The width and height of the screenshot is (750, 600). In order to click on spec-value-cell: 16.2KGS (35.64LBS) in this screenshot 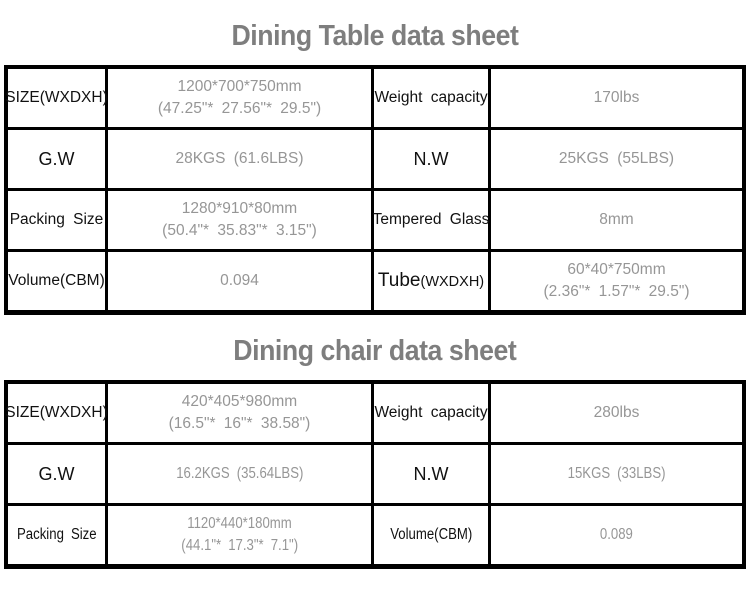, I will do `click(241, 474)`.